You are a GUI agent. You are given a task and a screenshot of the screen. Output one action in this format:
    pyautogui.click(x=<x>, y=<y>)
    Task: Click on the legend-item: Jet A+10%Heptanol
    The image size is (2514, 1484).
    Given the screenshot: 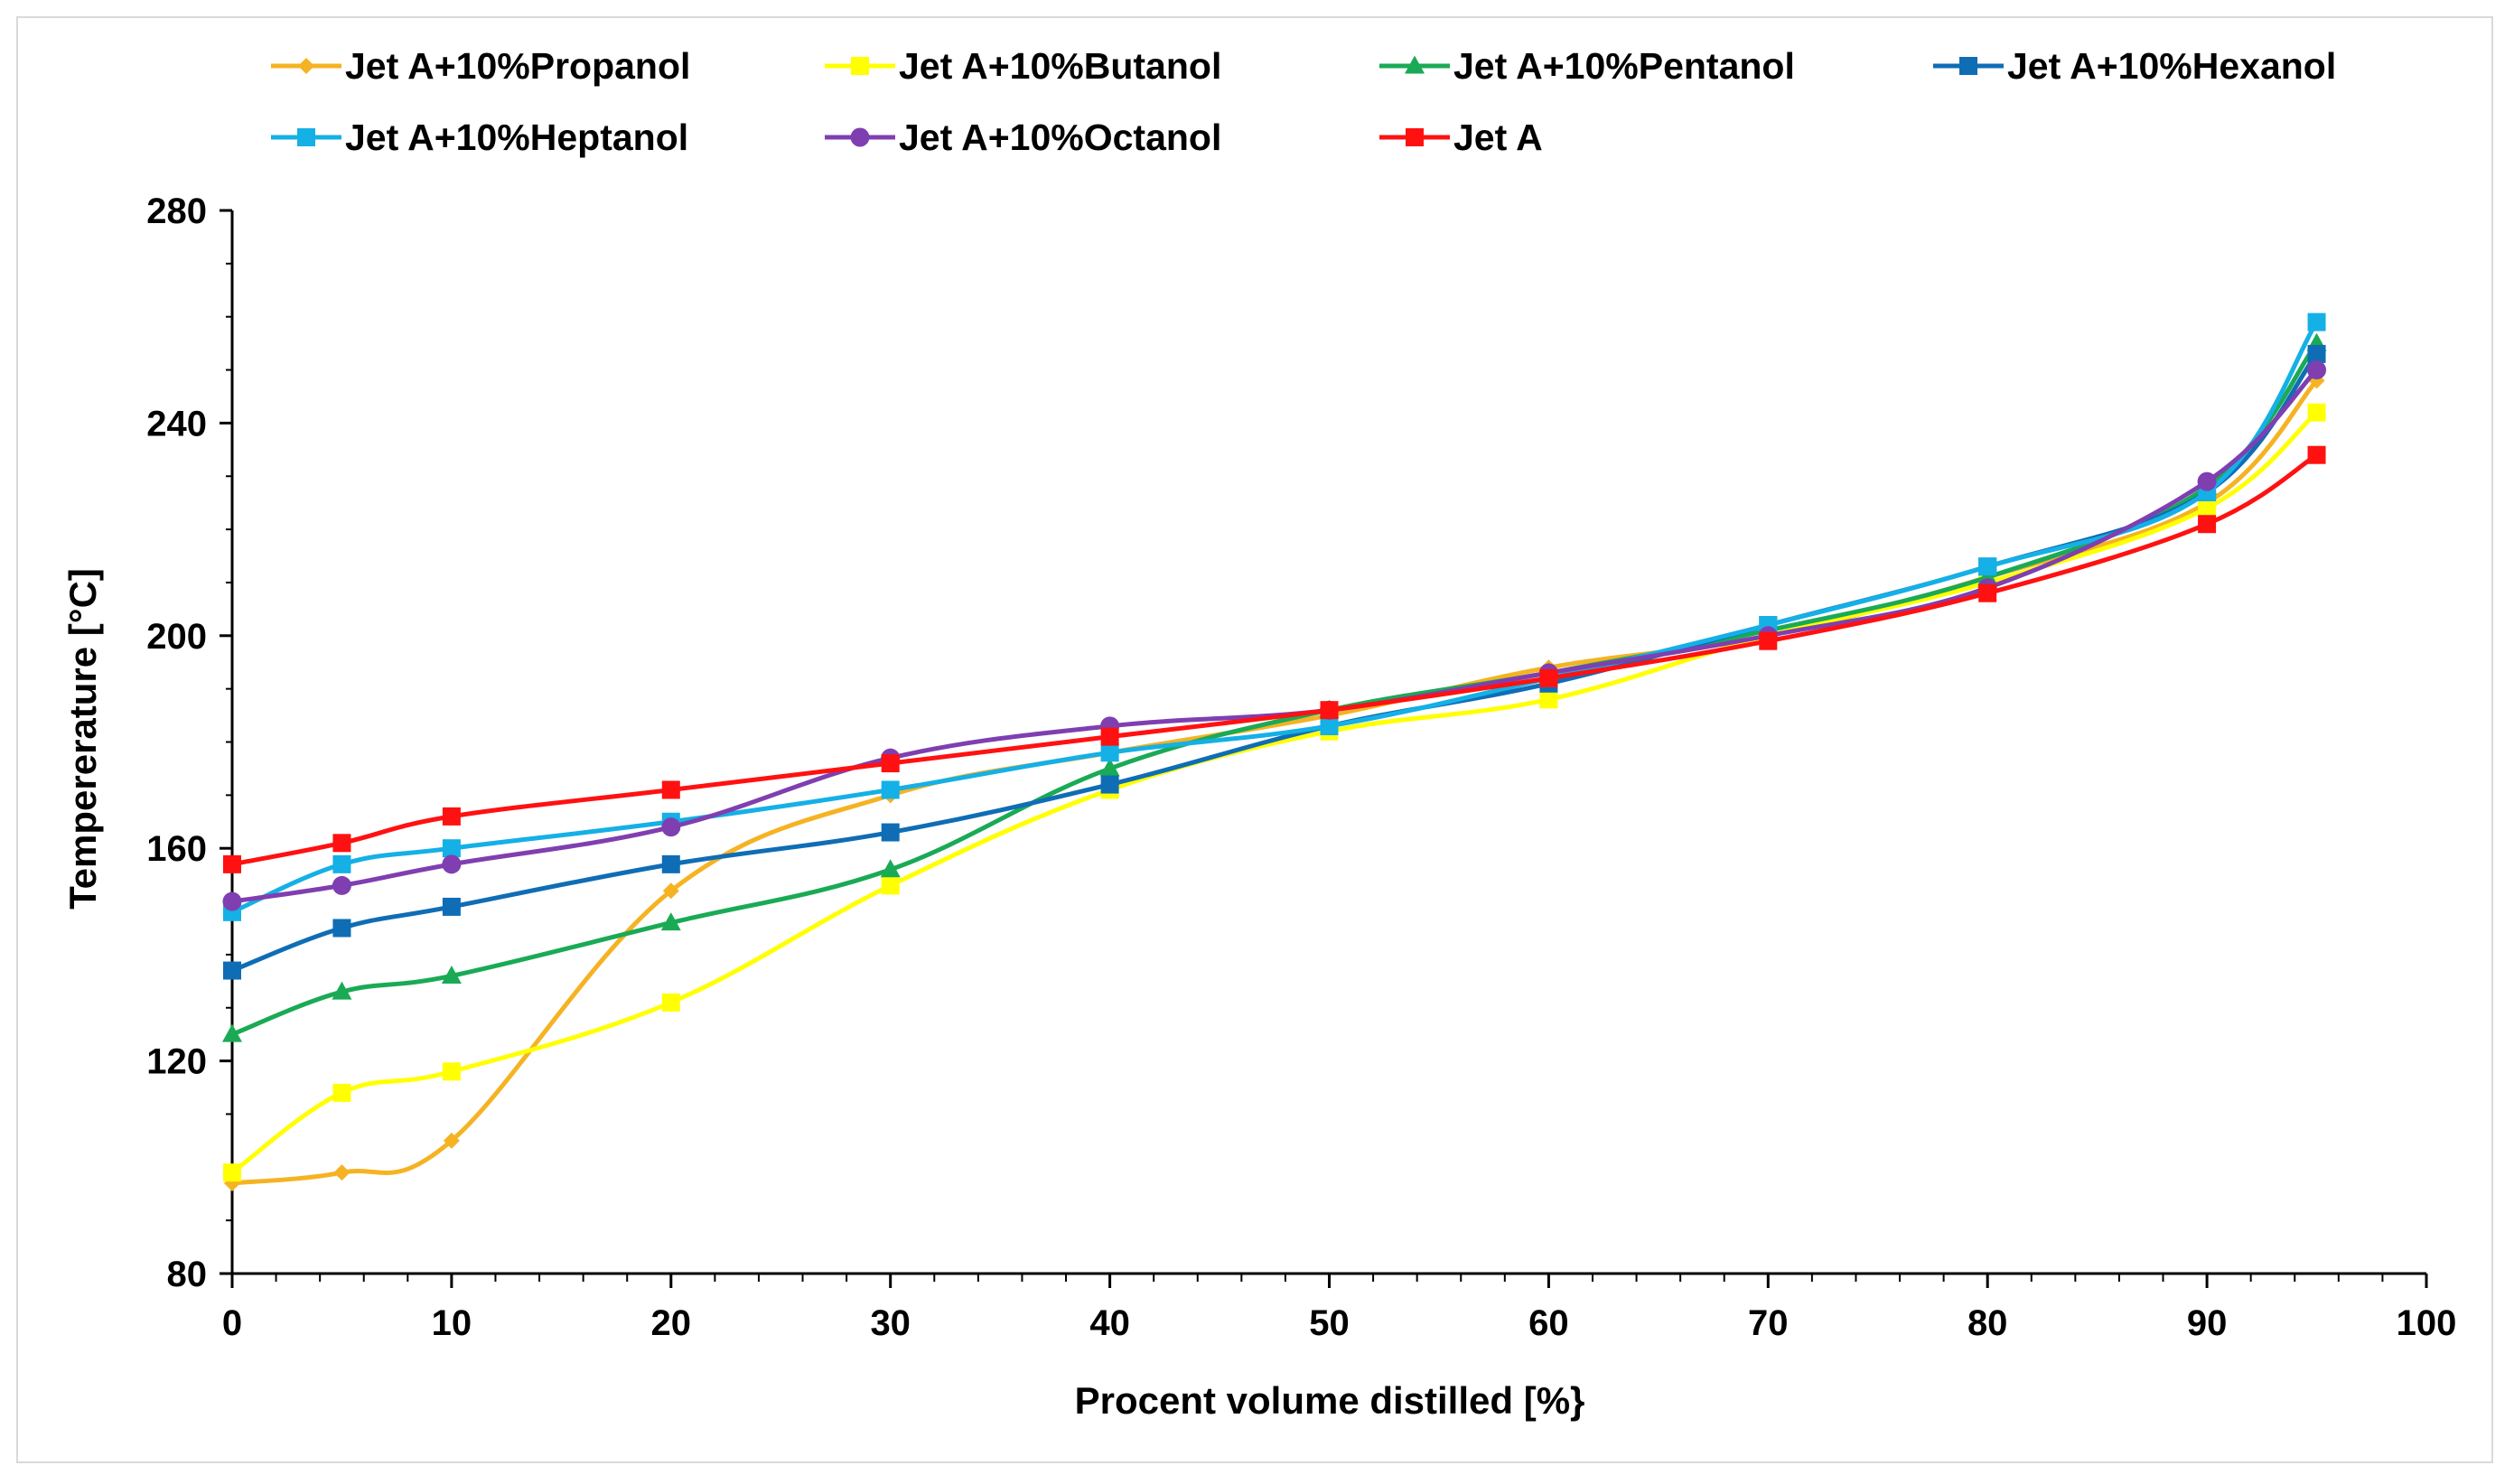 What is the action you would take?
    pyautogui.click(x=479, y=137)
    